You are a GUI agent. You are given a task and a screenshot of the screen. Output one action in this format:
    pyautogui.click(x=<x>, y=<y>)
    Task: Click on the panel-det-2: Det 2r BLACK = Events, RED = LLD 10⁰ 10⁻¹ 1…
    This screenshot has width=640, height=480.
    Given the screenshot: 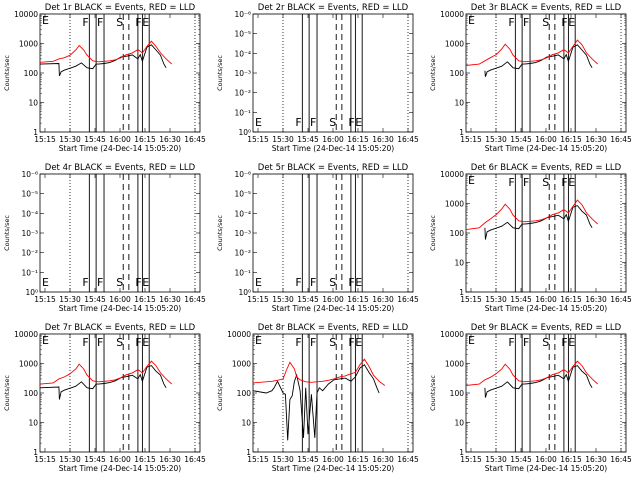 What is the action you would take?
    pyautogui.click(x=317, y=78)
    